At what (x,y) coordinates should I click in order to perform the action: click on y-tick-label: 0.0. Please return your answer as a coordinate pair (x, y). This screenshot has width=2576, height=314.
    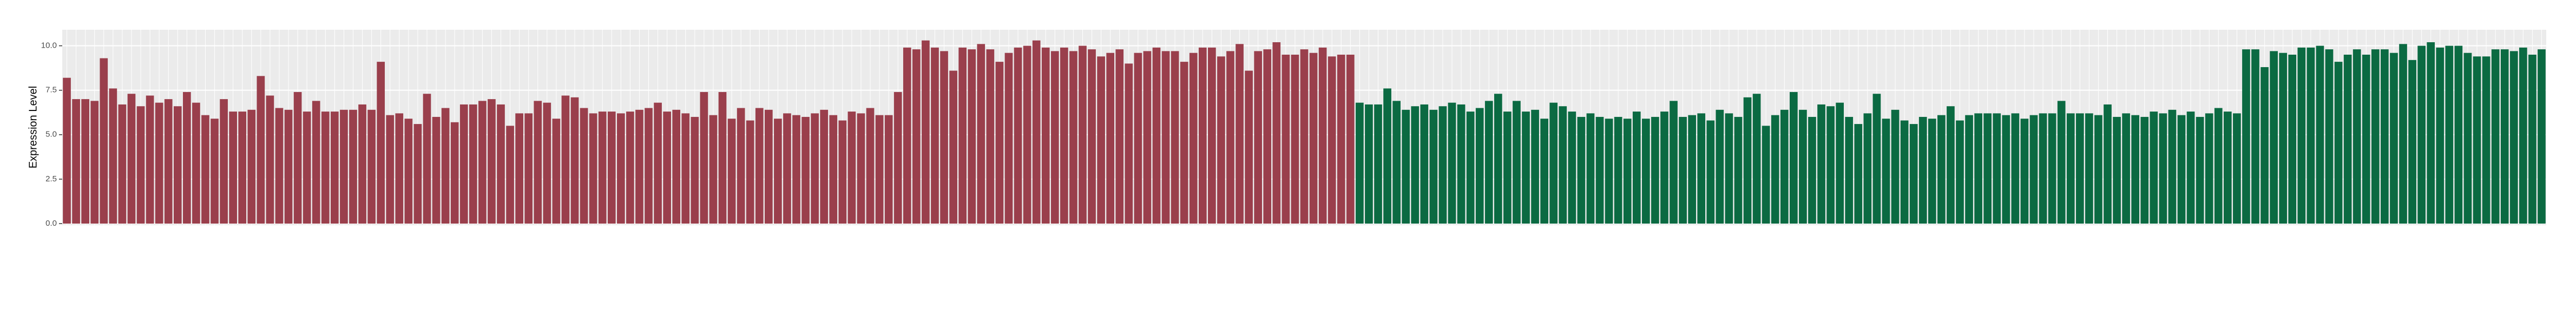
    Looking at the image, I should click on (51, 223).